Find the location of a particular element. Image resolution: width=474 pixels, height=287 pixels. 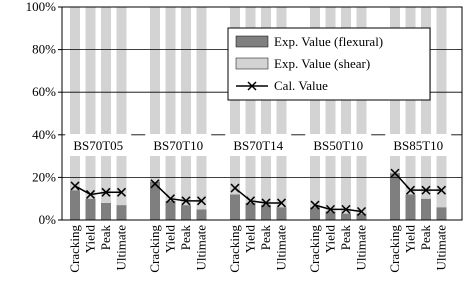

legend-marker is located at coordinates (252, 86).